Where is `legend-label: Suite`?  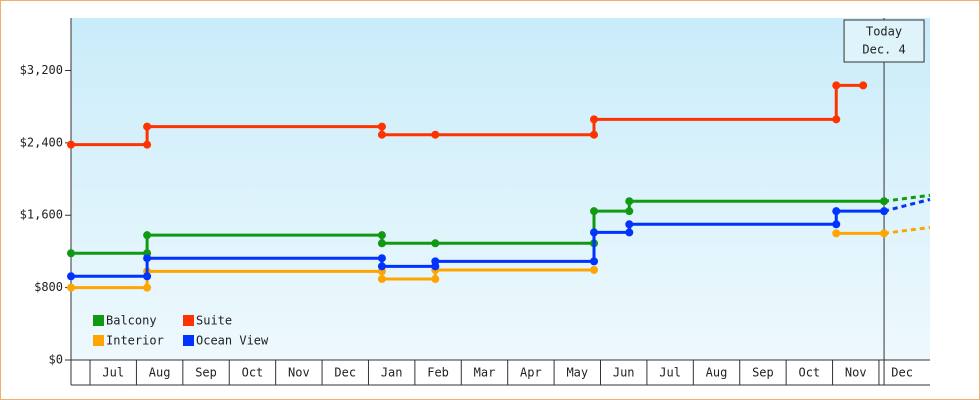
legend-label: Suite is located at coordinates (214, 321).